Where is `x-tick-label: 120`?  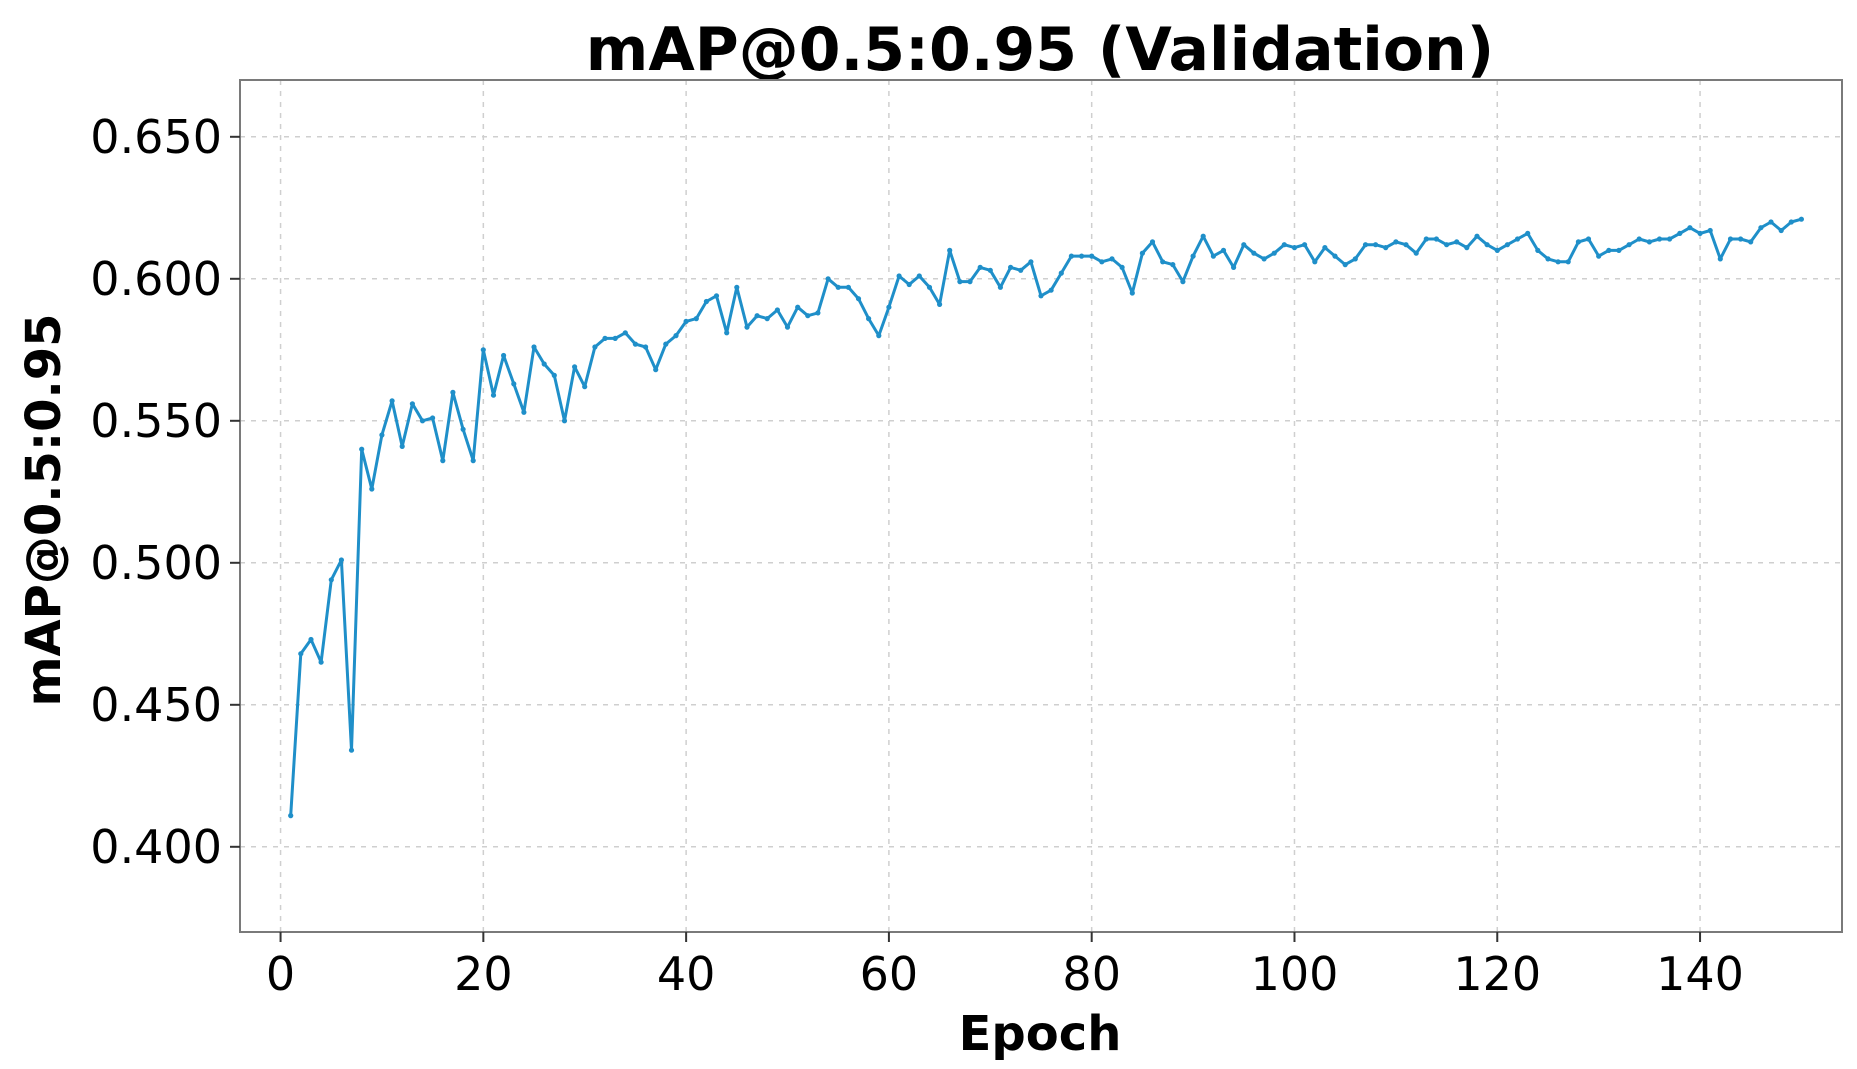 x-tick-label: 120 is located at coordinates (1497, 974).